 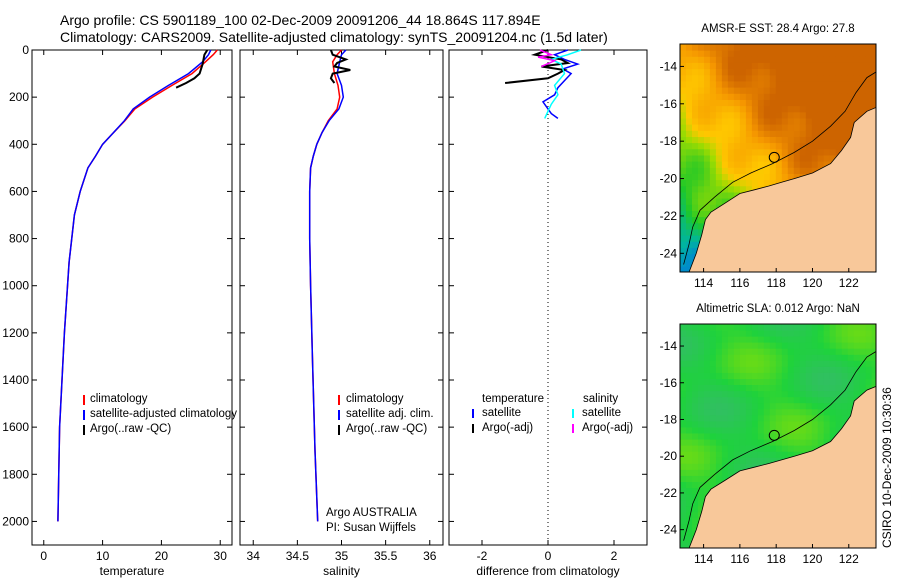 I want to click on y-tick-label: 0, so click(x=25, y=50).